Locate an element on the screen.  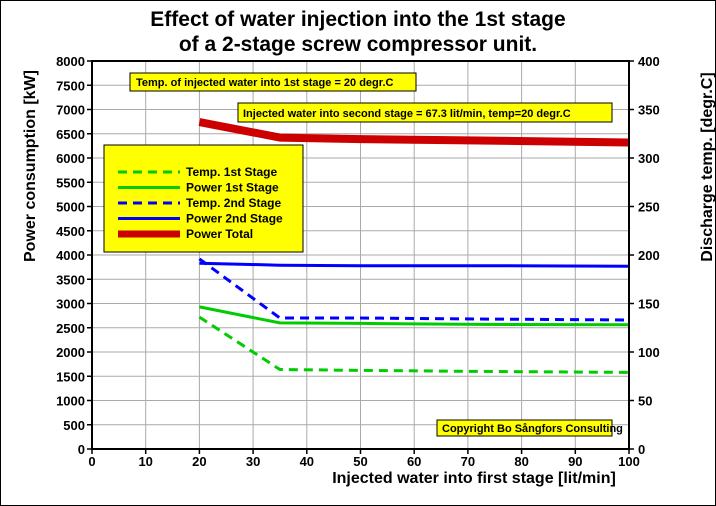
x-tick-label: 20 is located at coordinates (199, 461).